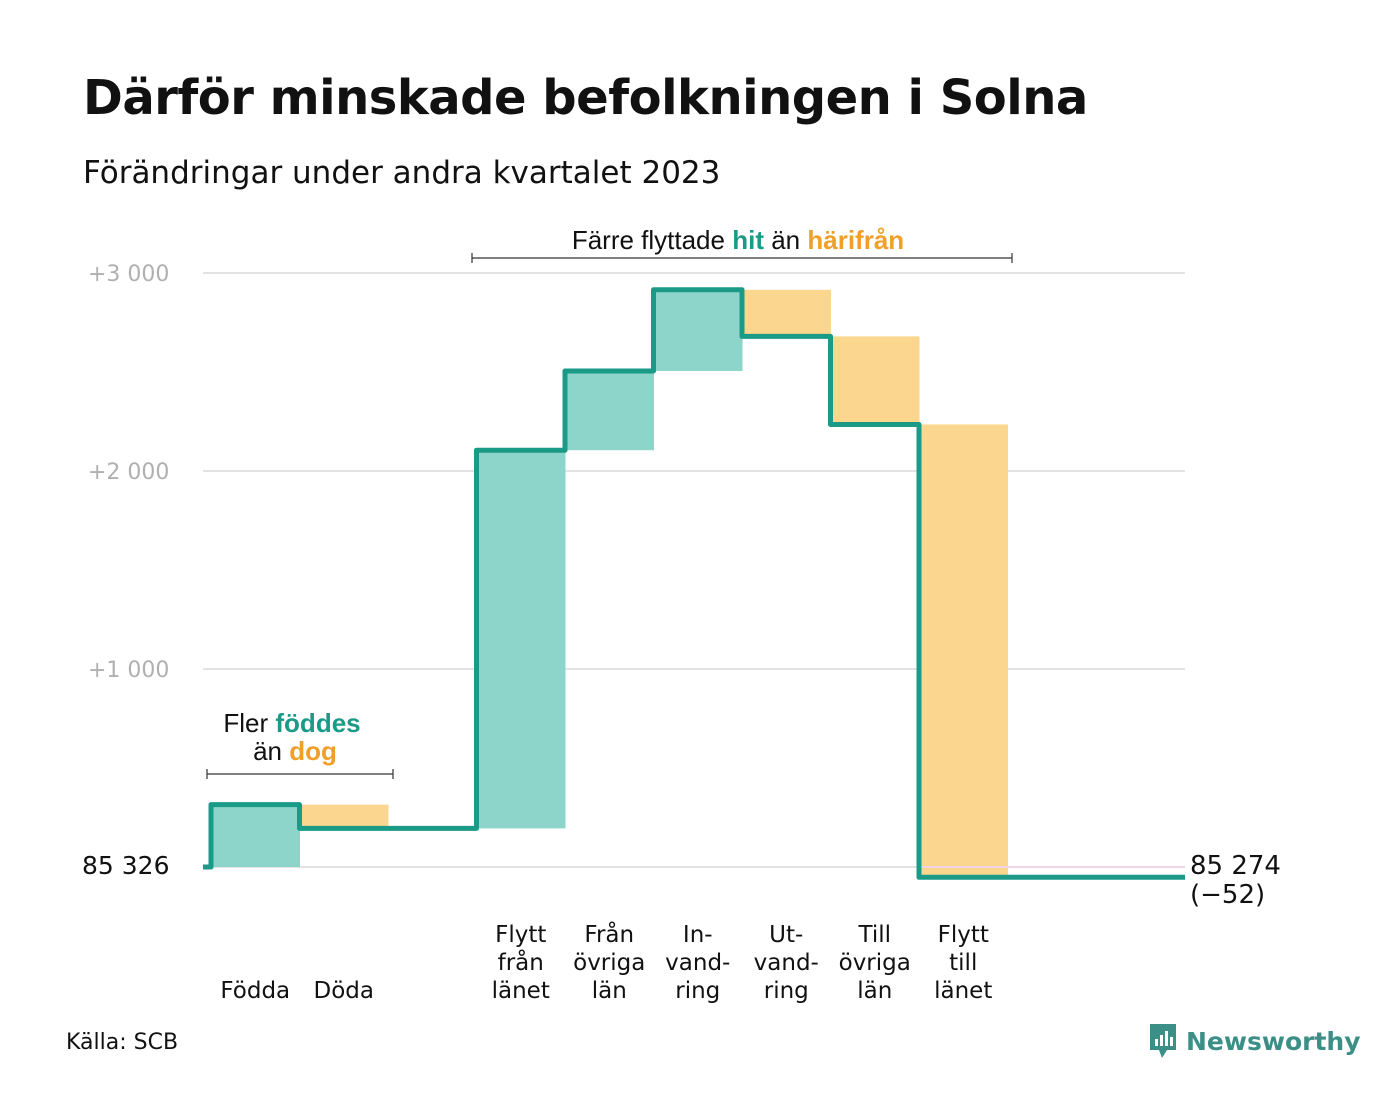 This screenshot has height=1120, width=1400. Describe the element at coordinates (128, 274) in the screenshot. I see `y-tick-label: +3 000` at that location.